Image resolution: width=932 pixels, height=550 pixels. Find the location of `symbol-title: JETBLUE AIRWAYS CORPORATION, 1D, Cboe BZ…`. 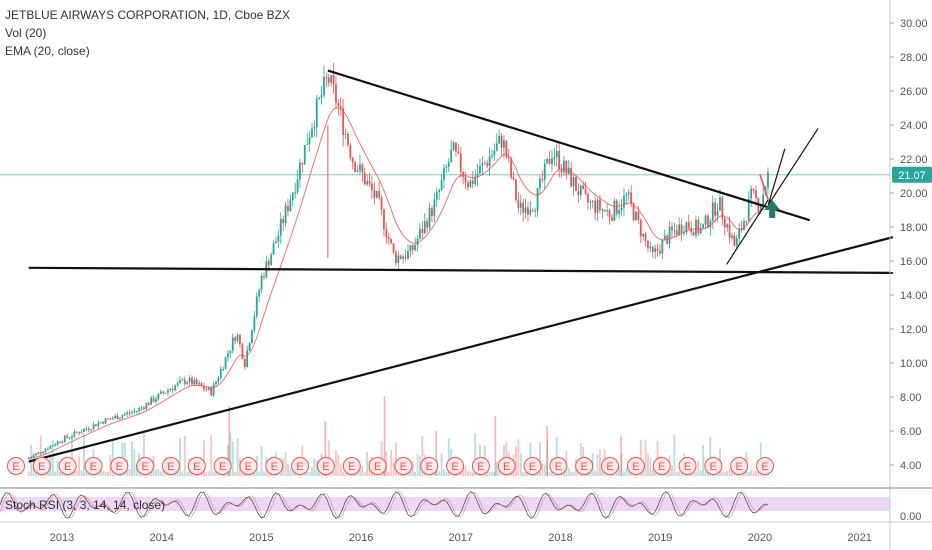

symbol-title: JETBLUE AIRWAYS CORPORATION, 1D, Cboe BZ… is located at coordinates (147, 15).